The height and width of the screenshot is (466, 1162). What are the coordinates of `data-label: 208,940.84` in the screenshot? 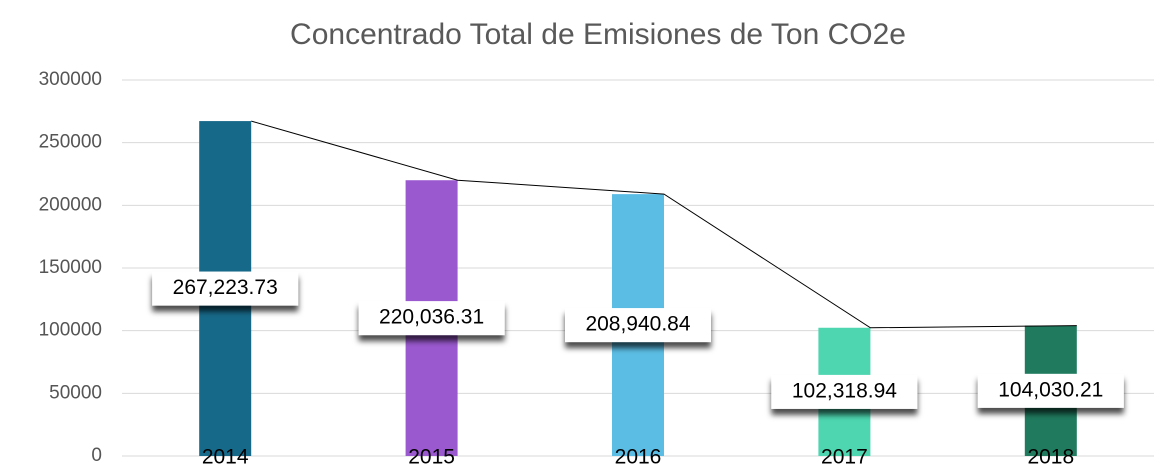 It's located at (637, 324).